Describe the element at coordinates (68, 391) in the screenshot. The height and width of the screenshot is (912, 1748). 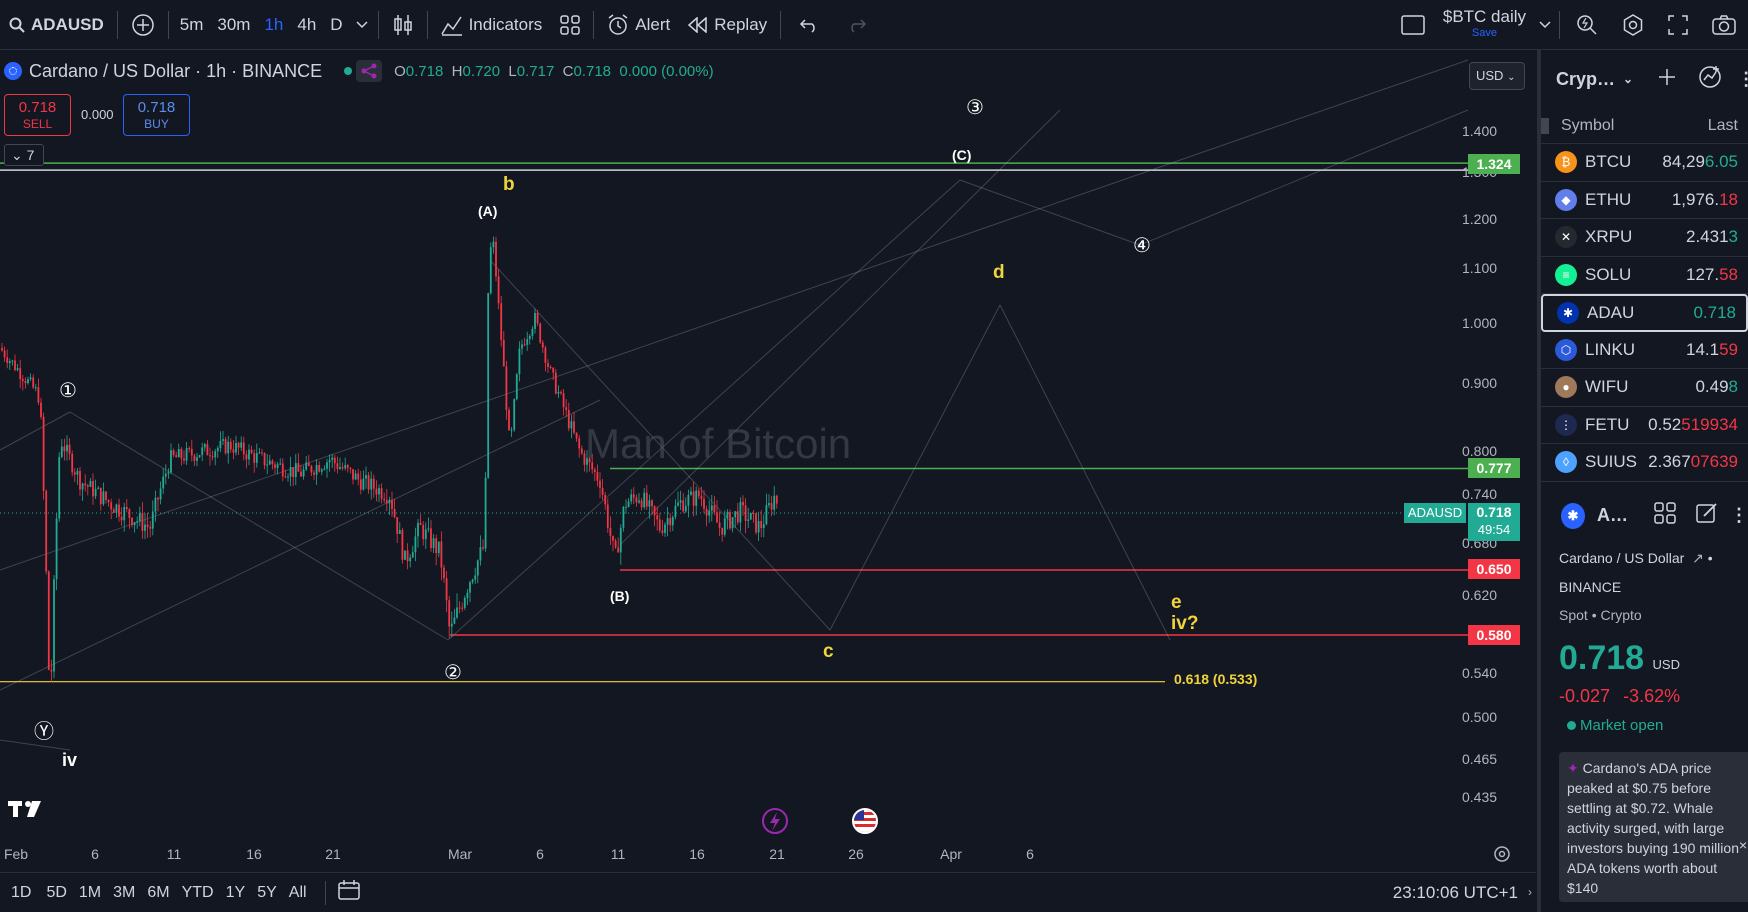
I see `wave-label-1: ①` at that location.